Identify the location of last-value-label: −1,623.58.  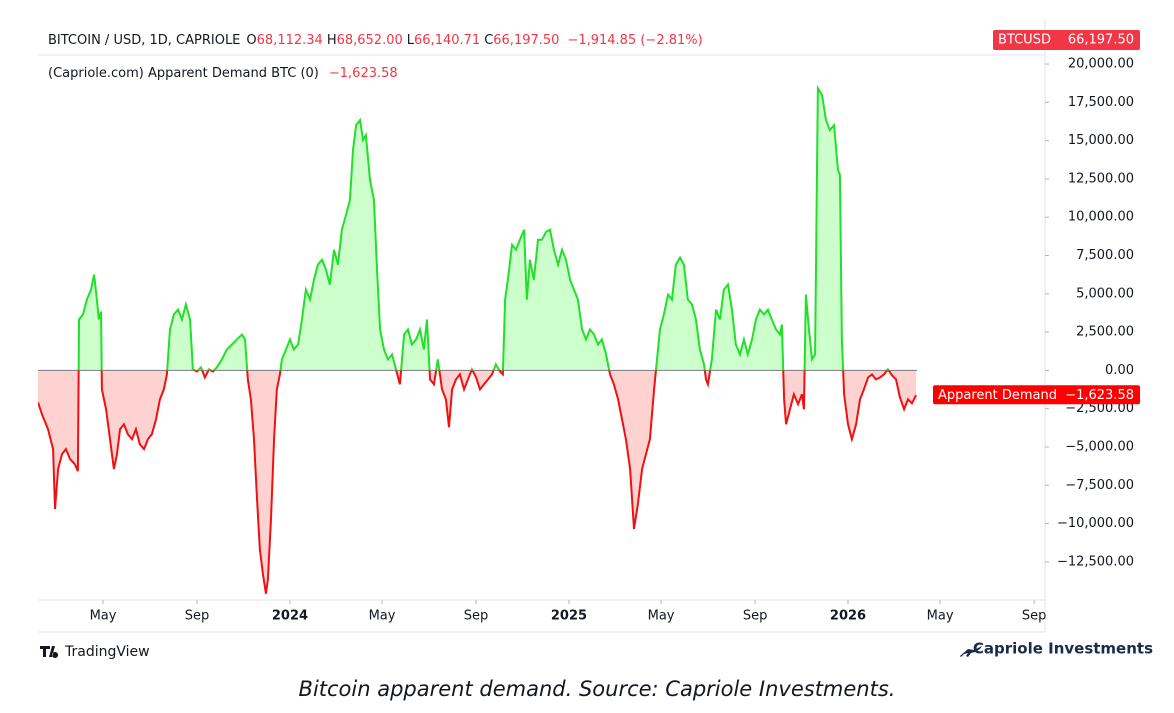
(1099, 395).